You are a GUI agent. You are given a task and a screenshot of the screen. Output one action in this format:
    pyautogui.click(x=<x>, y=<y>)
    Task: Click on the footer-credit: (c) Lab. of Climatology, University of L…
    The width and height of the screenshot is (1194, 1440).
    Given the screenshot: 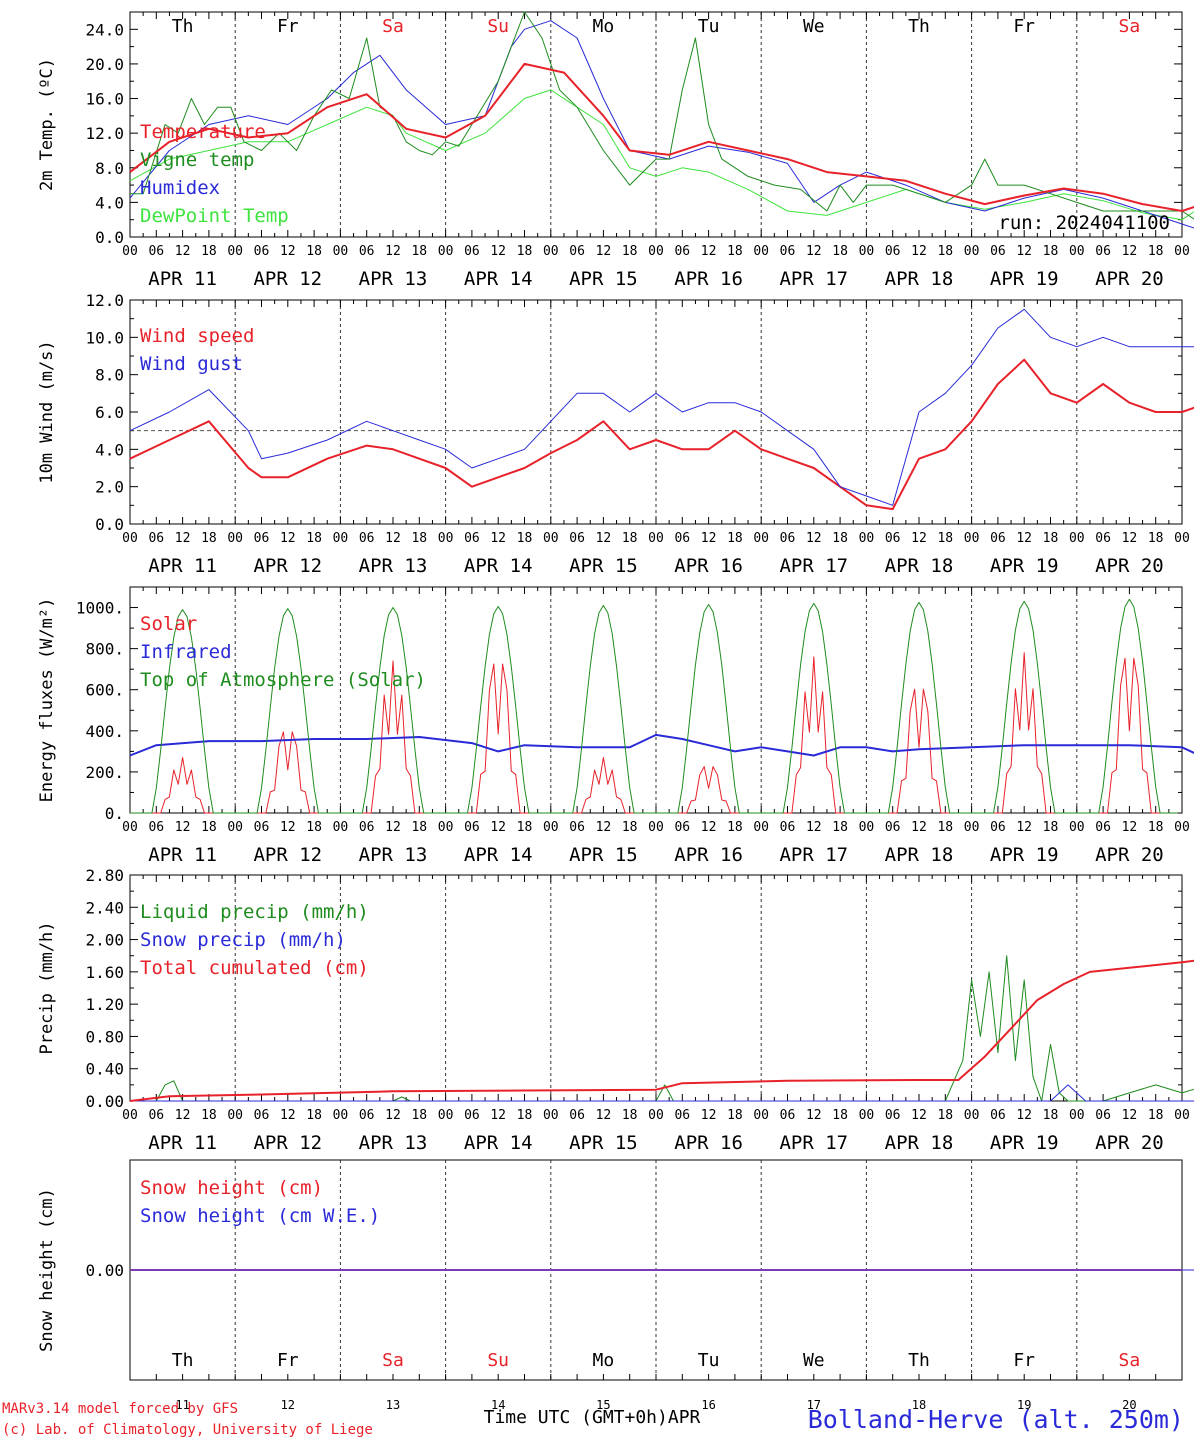 What is the action you would take?
    pyautogui.click(x=187, y=1430)
    